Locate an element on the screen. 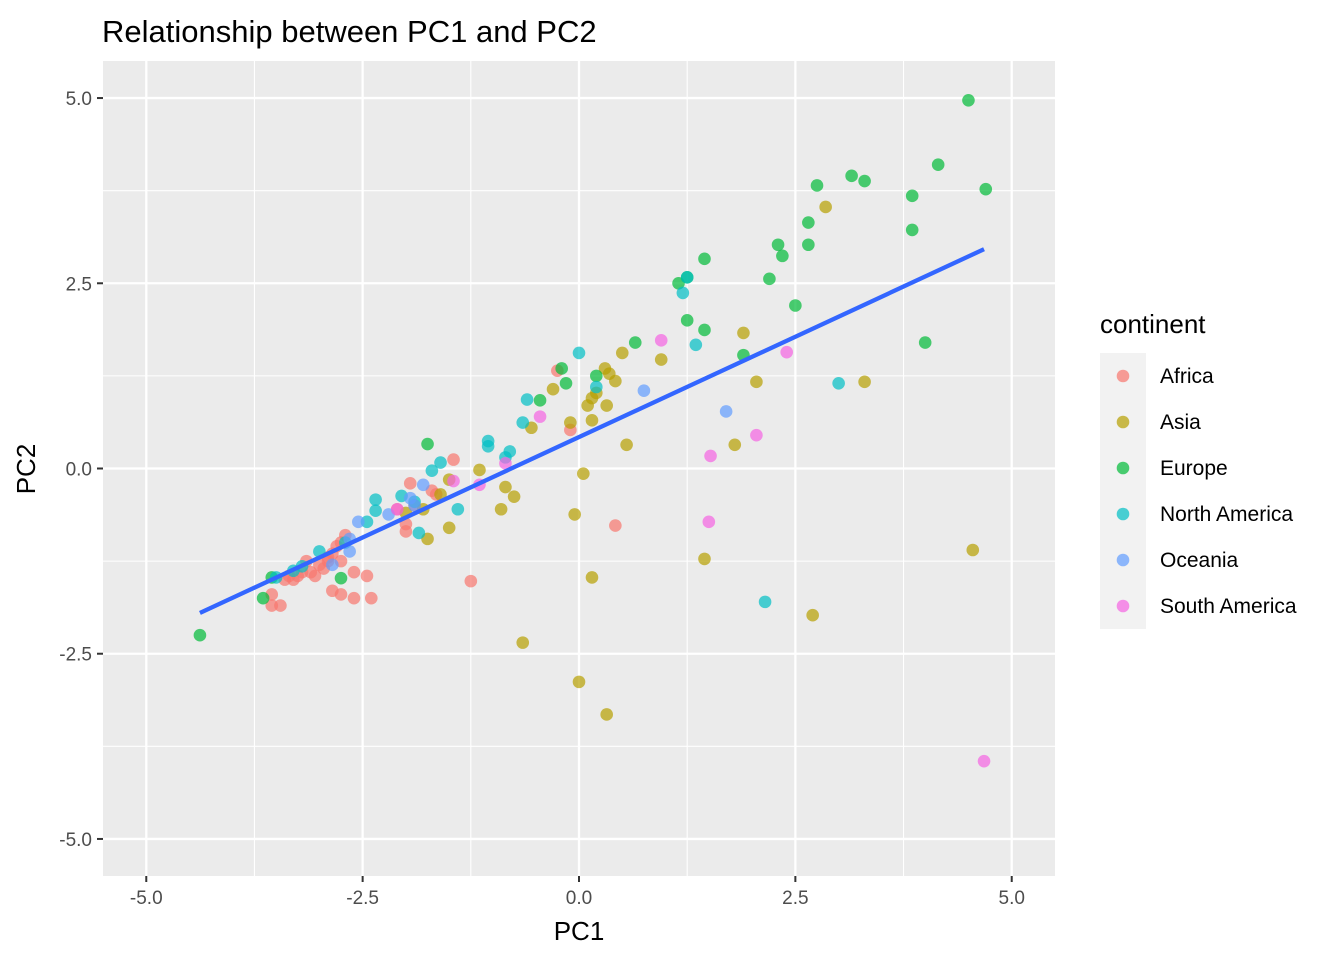  x-axis-title: PC1 is located at coordinates (579, 931).